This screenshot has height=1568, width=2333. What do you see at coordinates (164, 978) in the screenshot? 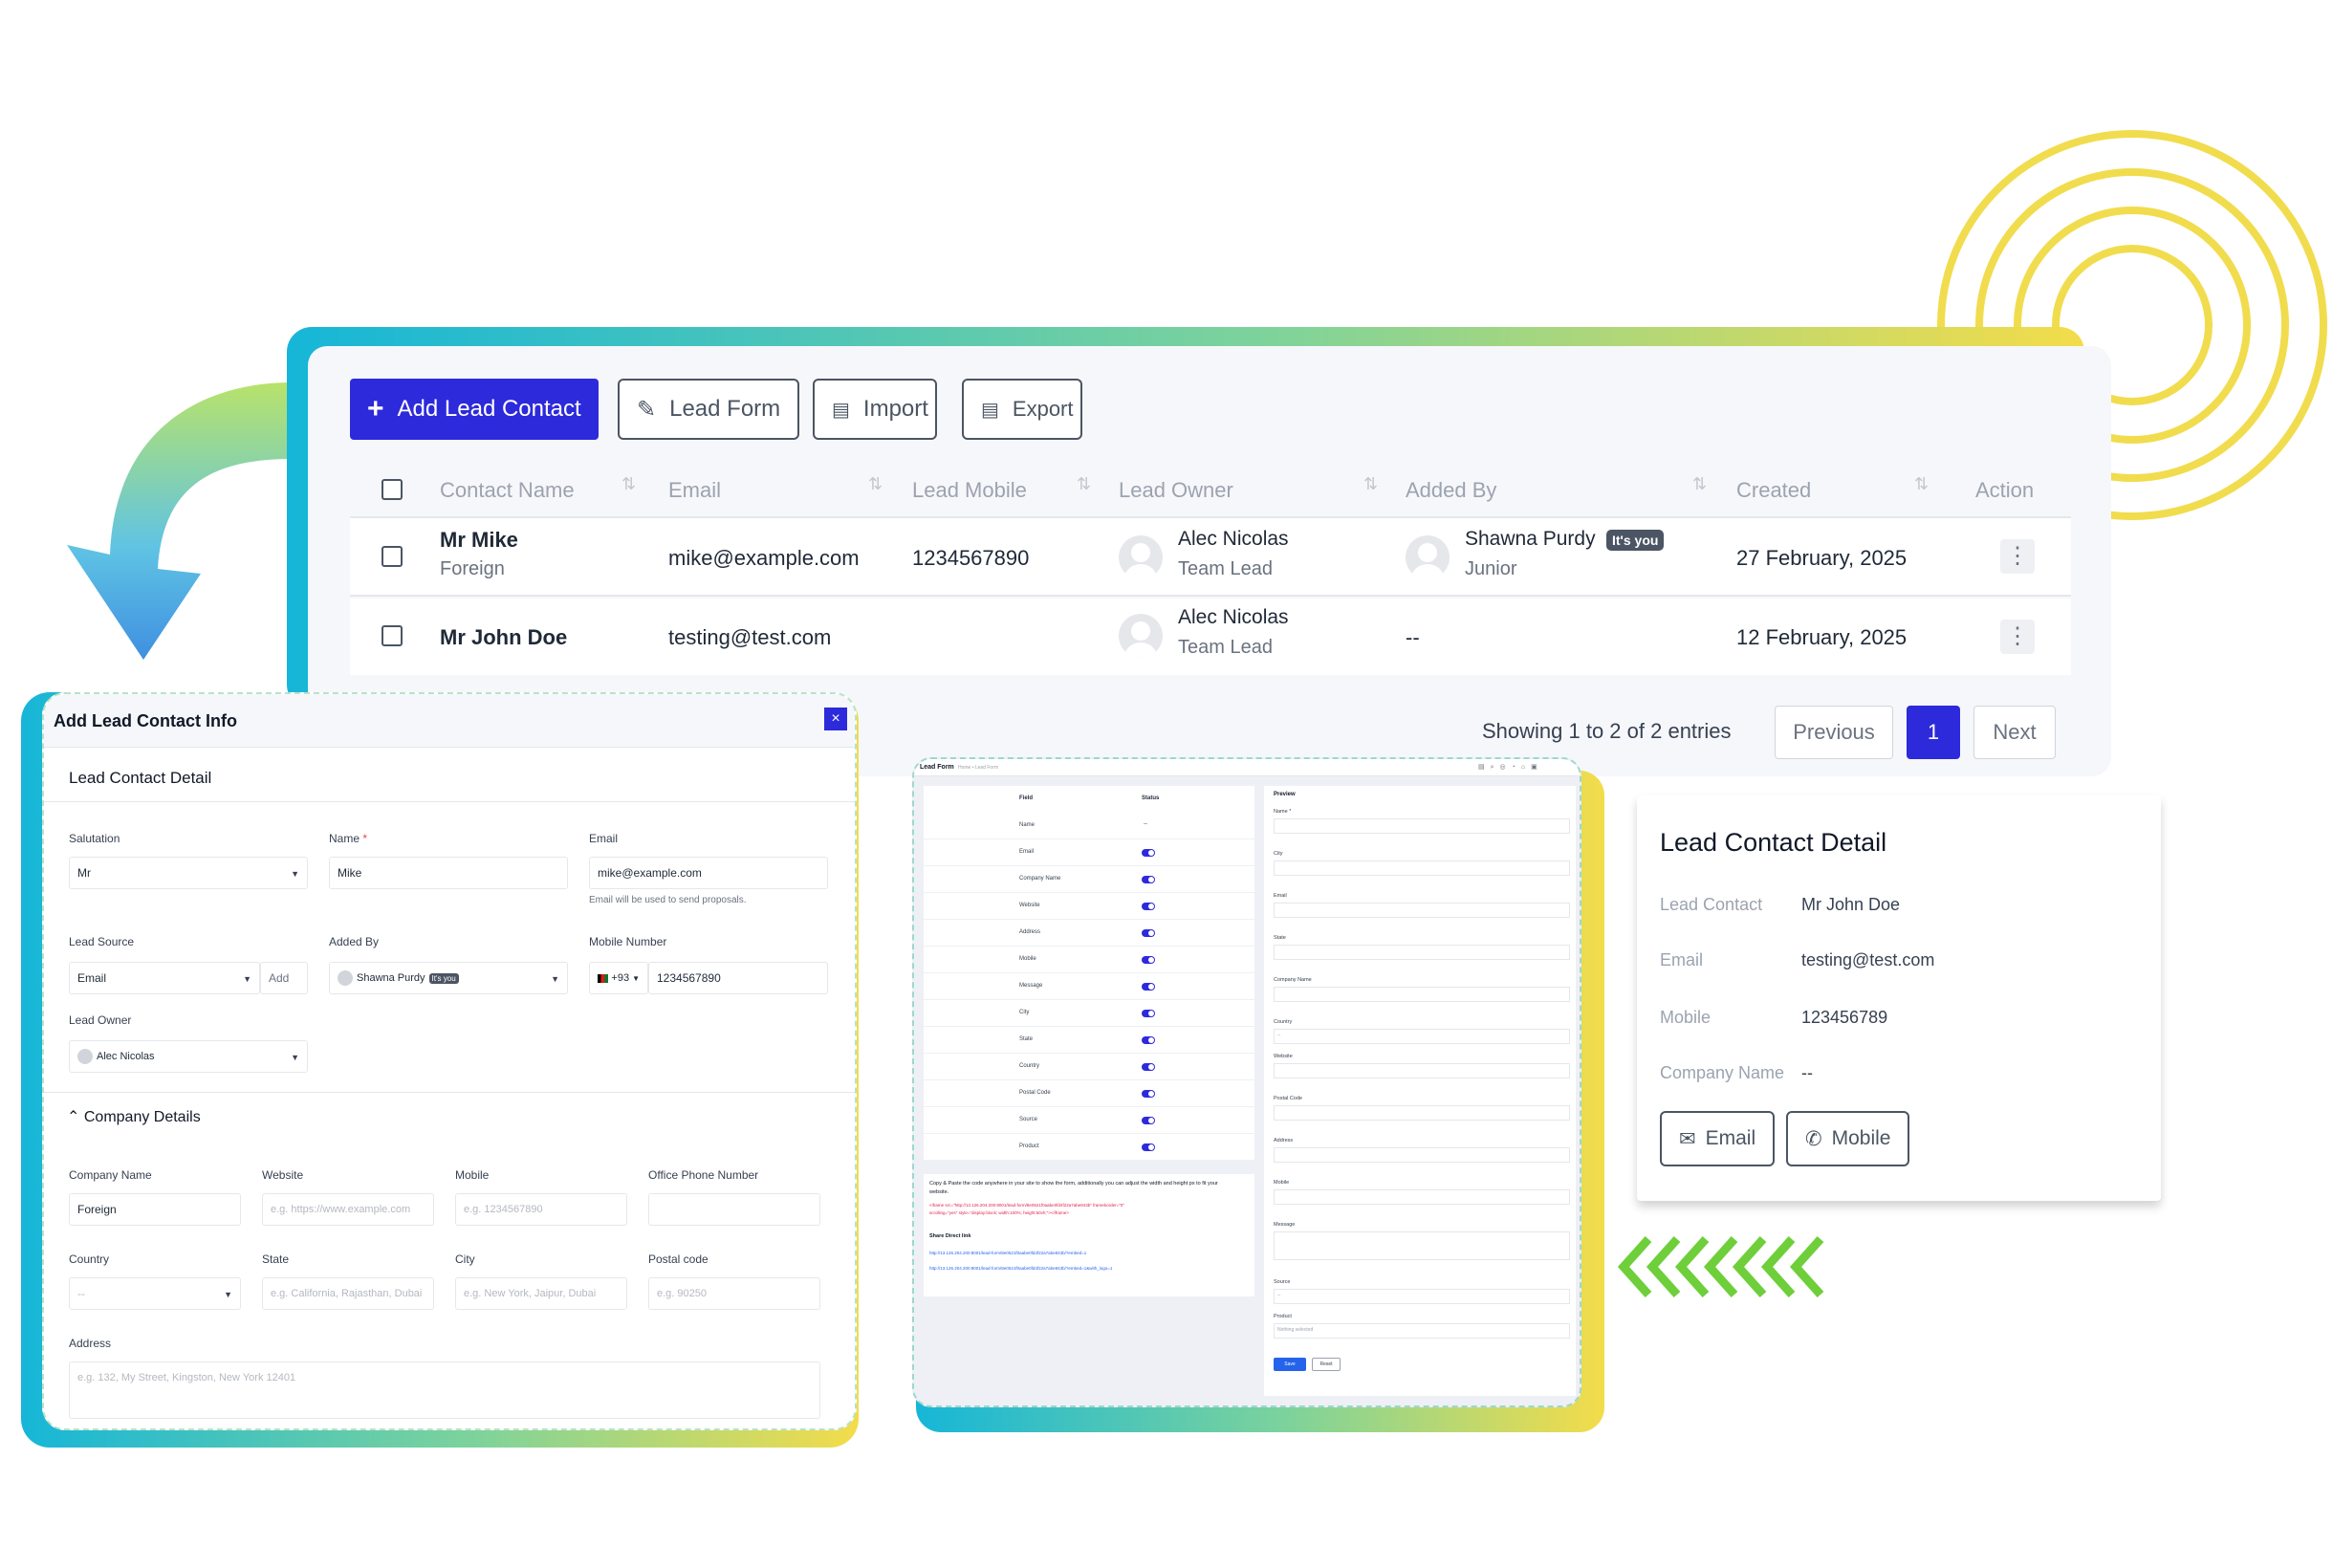
I see `lead-source-select: Email ▼` at bounding box center [164, 978].